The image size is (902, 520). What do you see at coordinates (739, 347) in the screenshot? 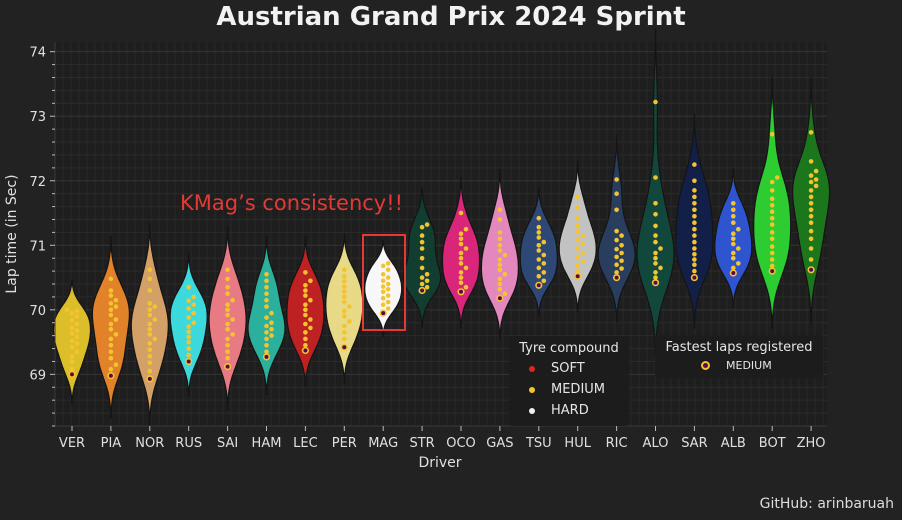
I see `fastest-lap-legend-title: Fastest laps registered` at bounding box center [739, 347].